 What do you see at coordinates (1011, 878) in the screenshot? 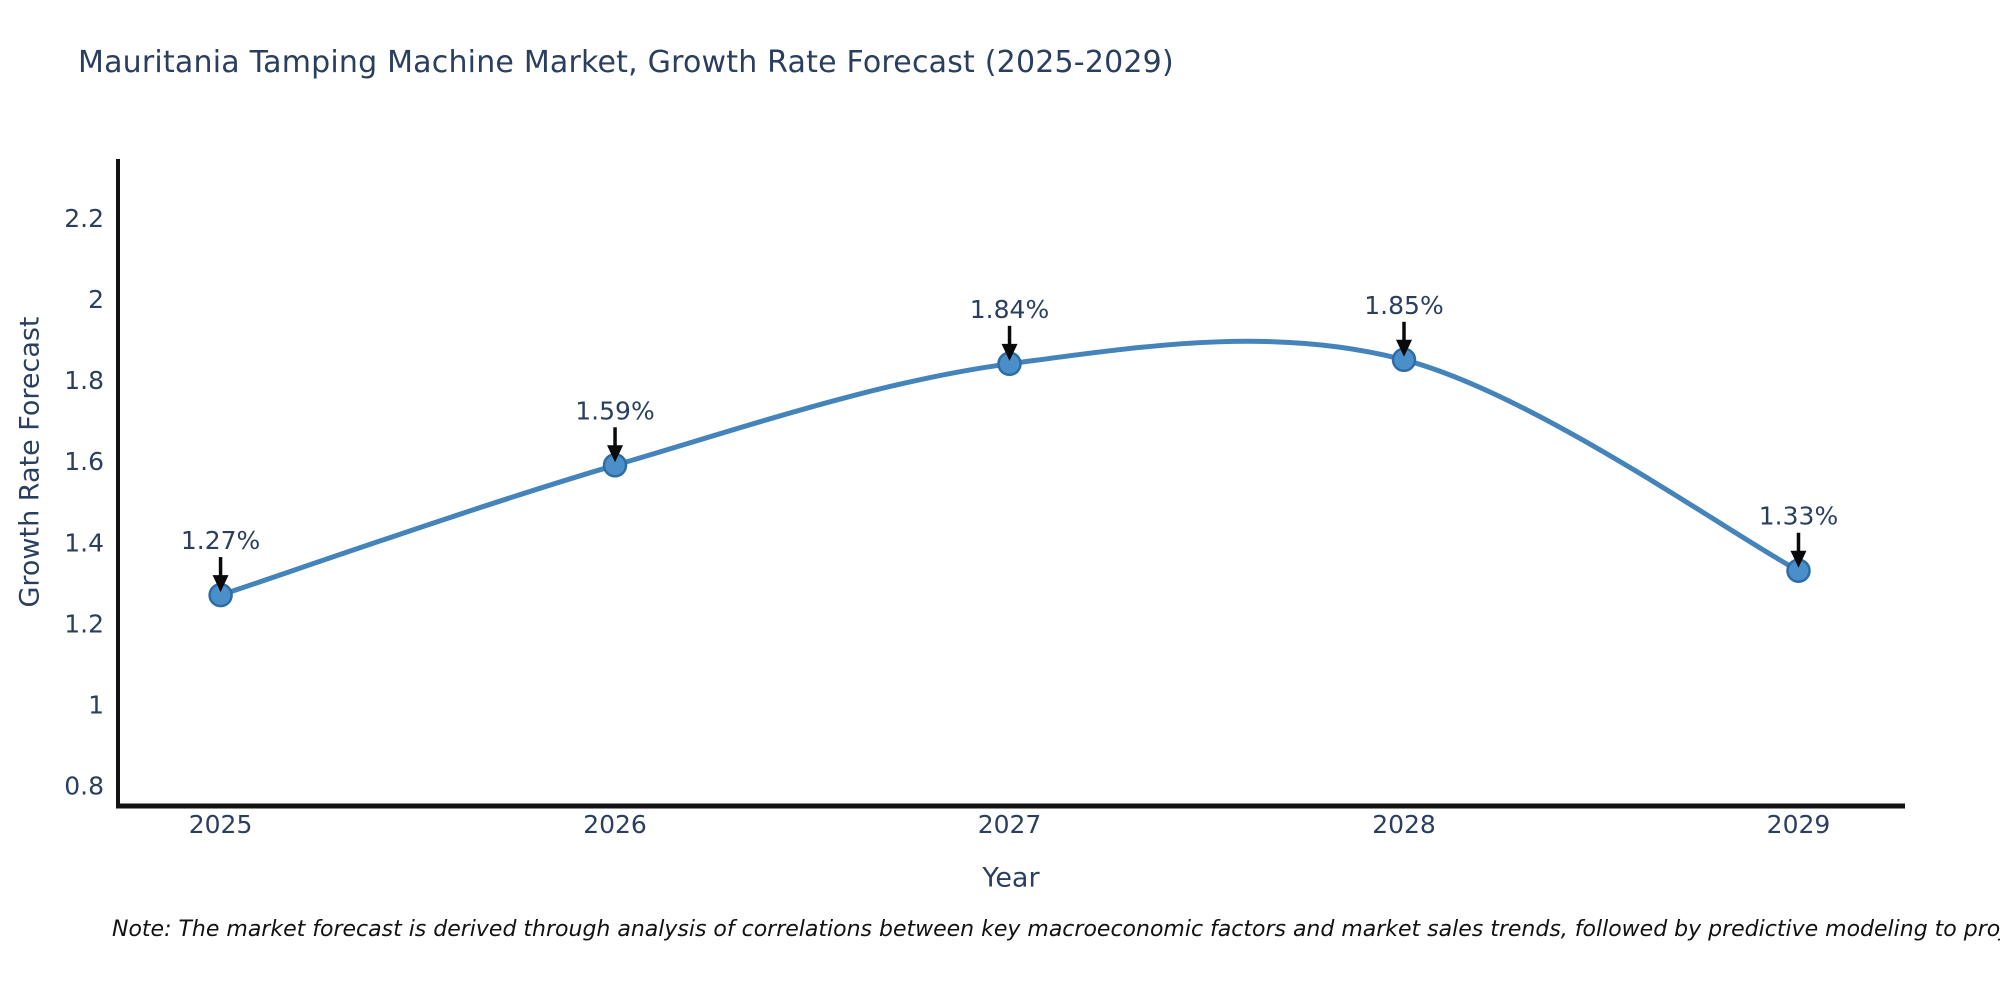
I see `x-axis-title: Year` at bounding box center [1011, 878].